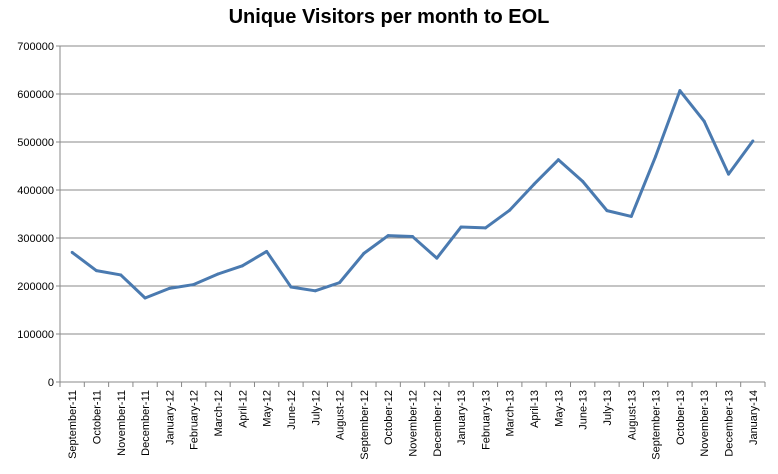 The height and width of the screenshot is (474, 778). I want to click on x-tick-label: January-13, so click(462, 417).